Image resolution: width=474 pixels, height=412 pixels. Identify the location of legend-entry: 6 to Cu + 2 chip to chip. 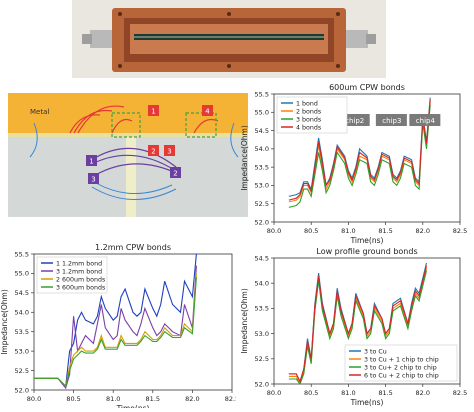
(401, 375).